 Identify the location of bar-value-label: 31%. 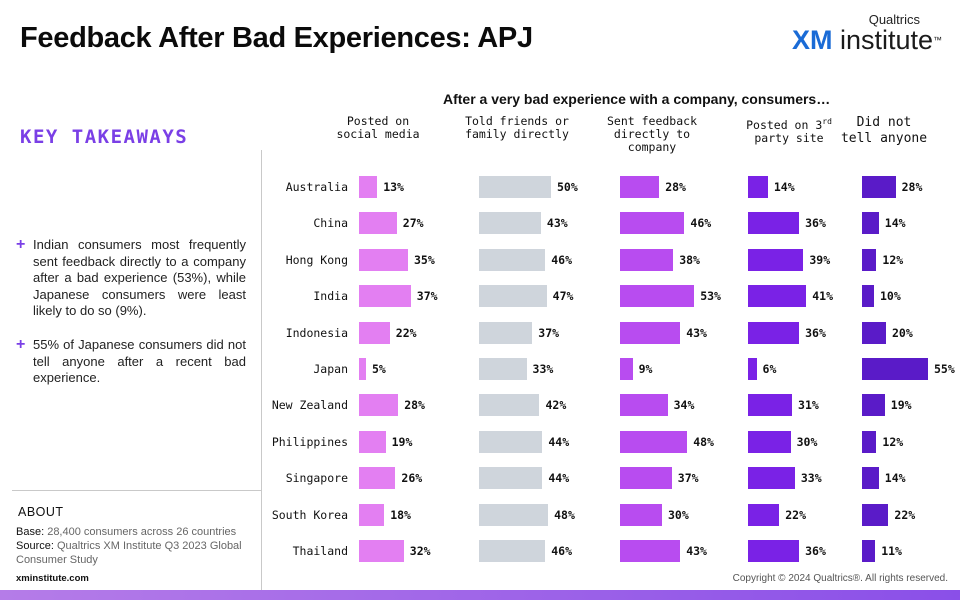
(808, 405).